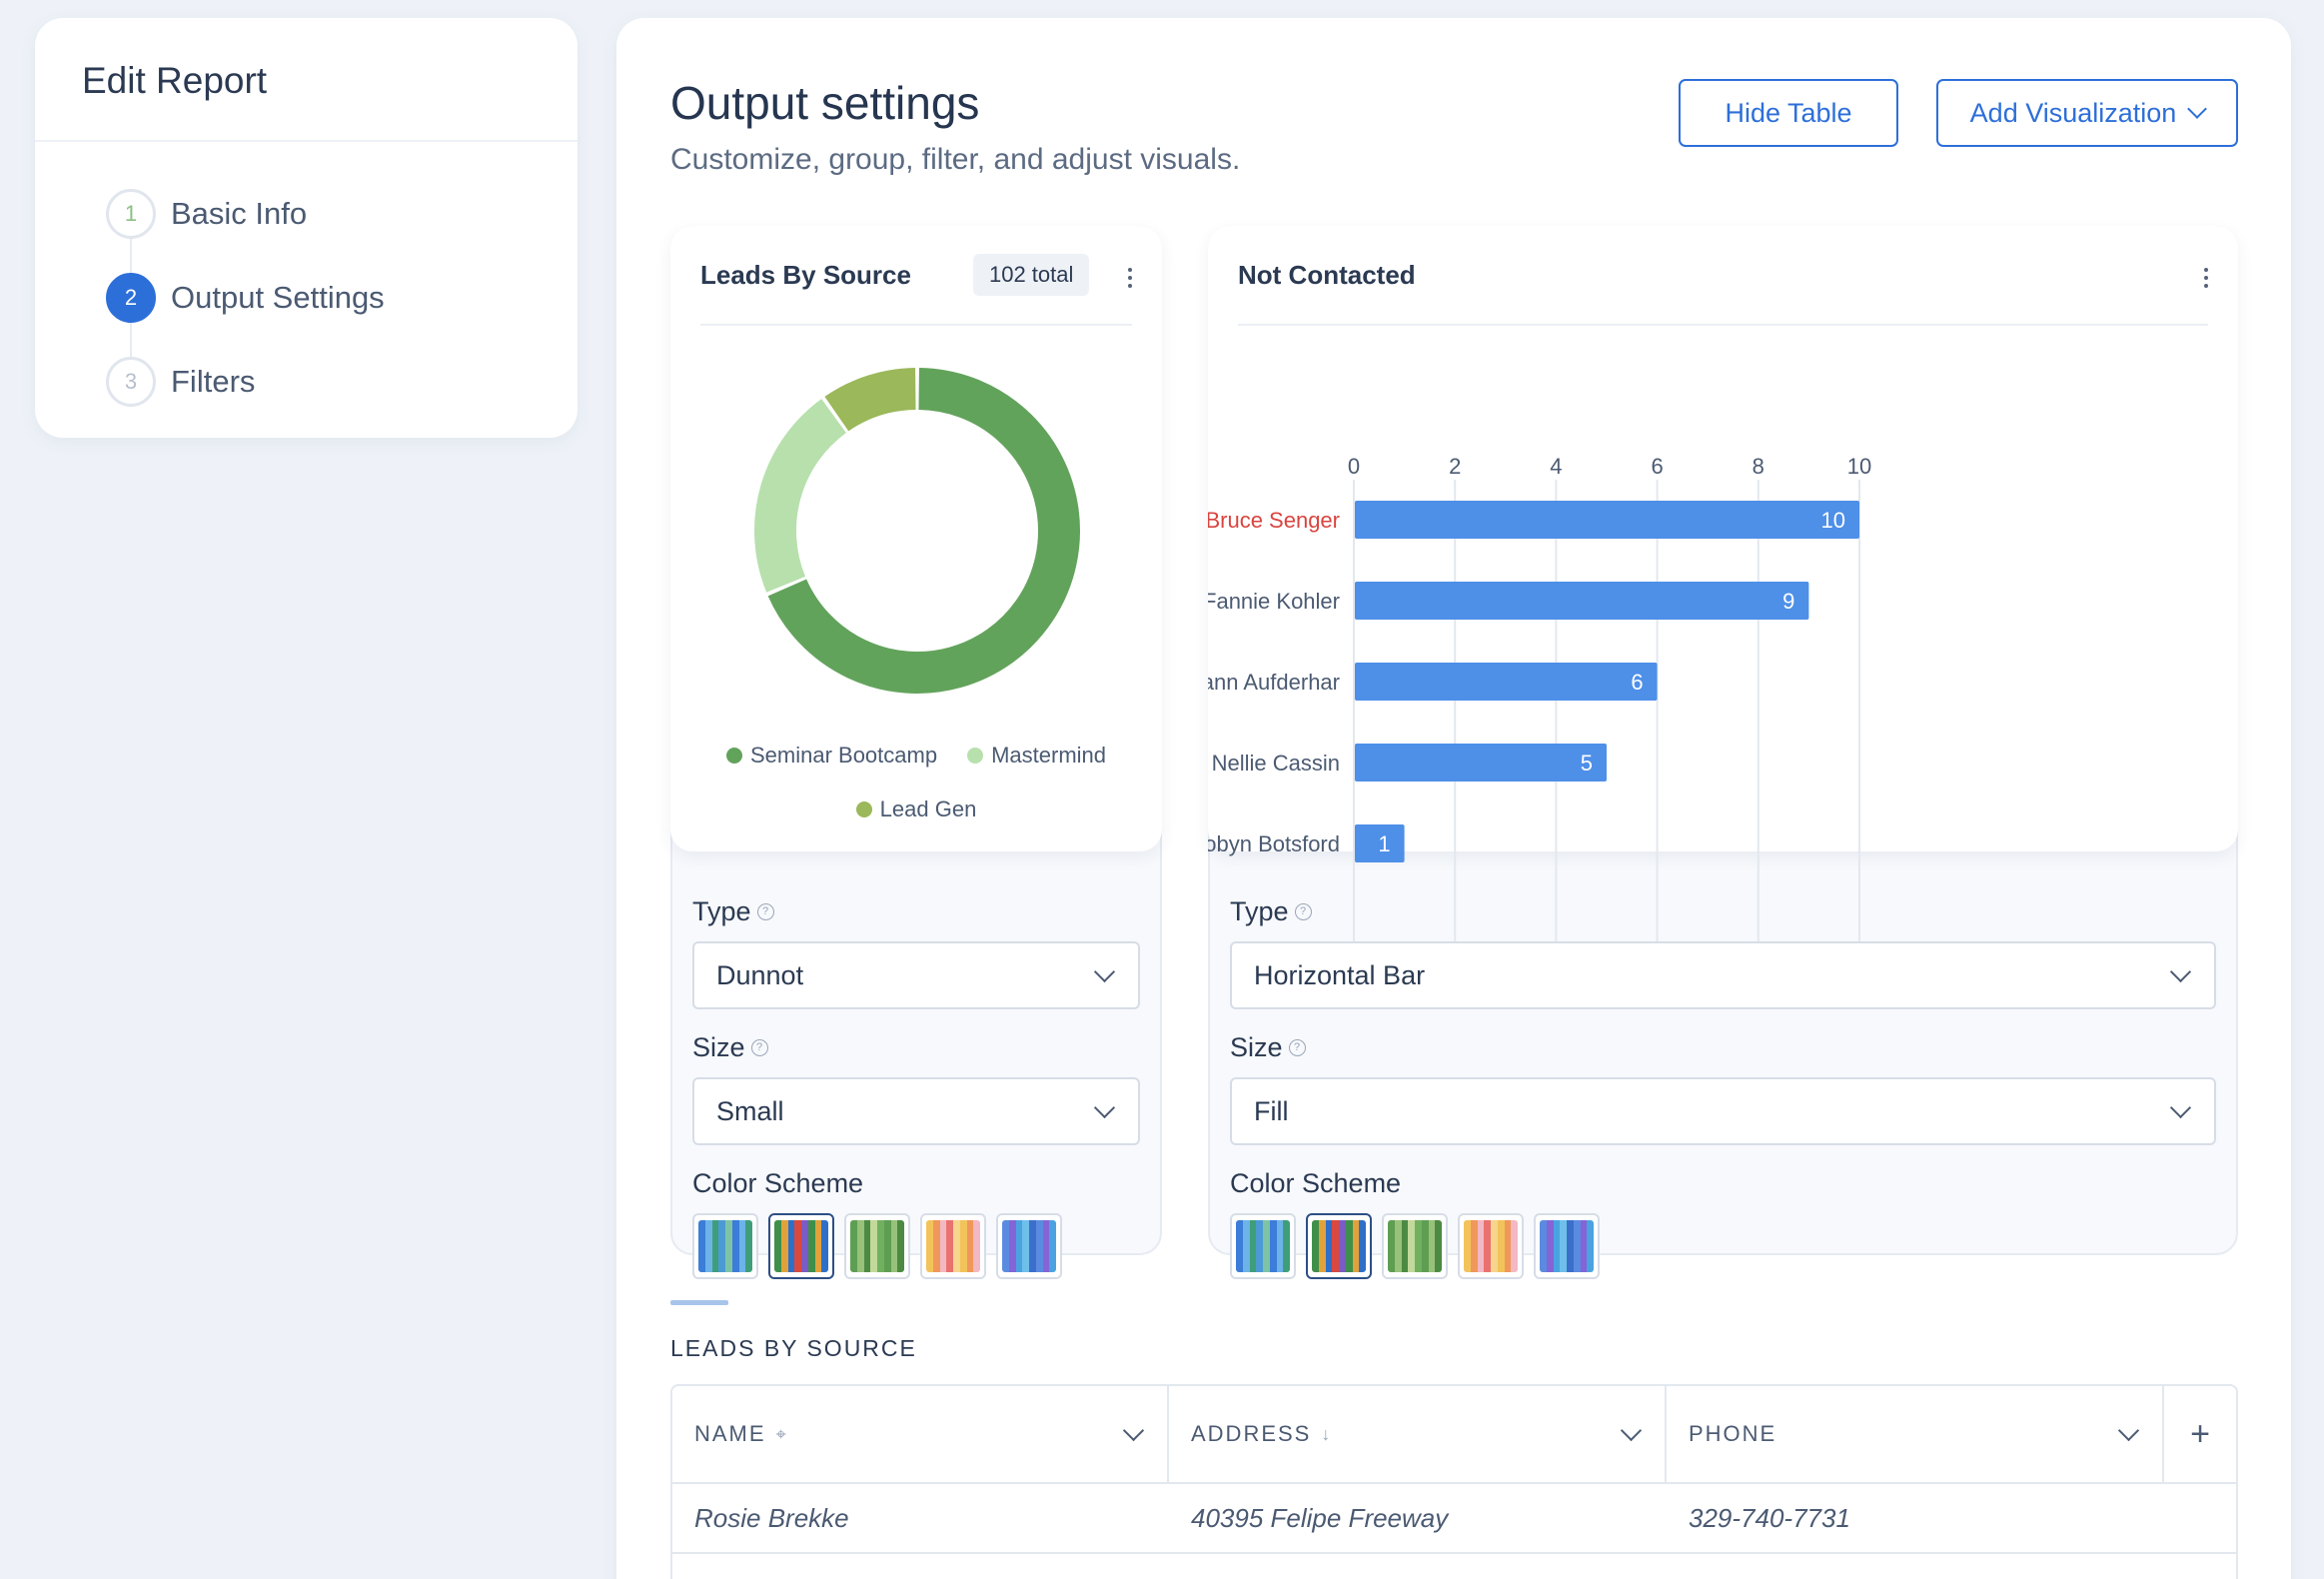 This screenshot has width=2324, height=1579. I want to click on section-accent-line, so click(699, 1302).